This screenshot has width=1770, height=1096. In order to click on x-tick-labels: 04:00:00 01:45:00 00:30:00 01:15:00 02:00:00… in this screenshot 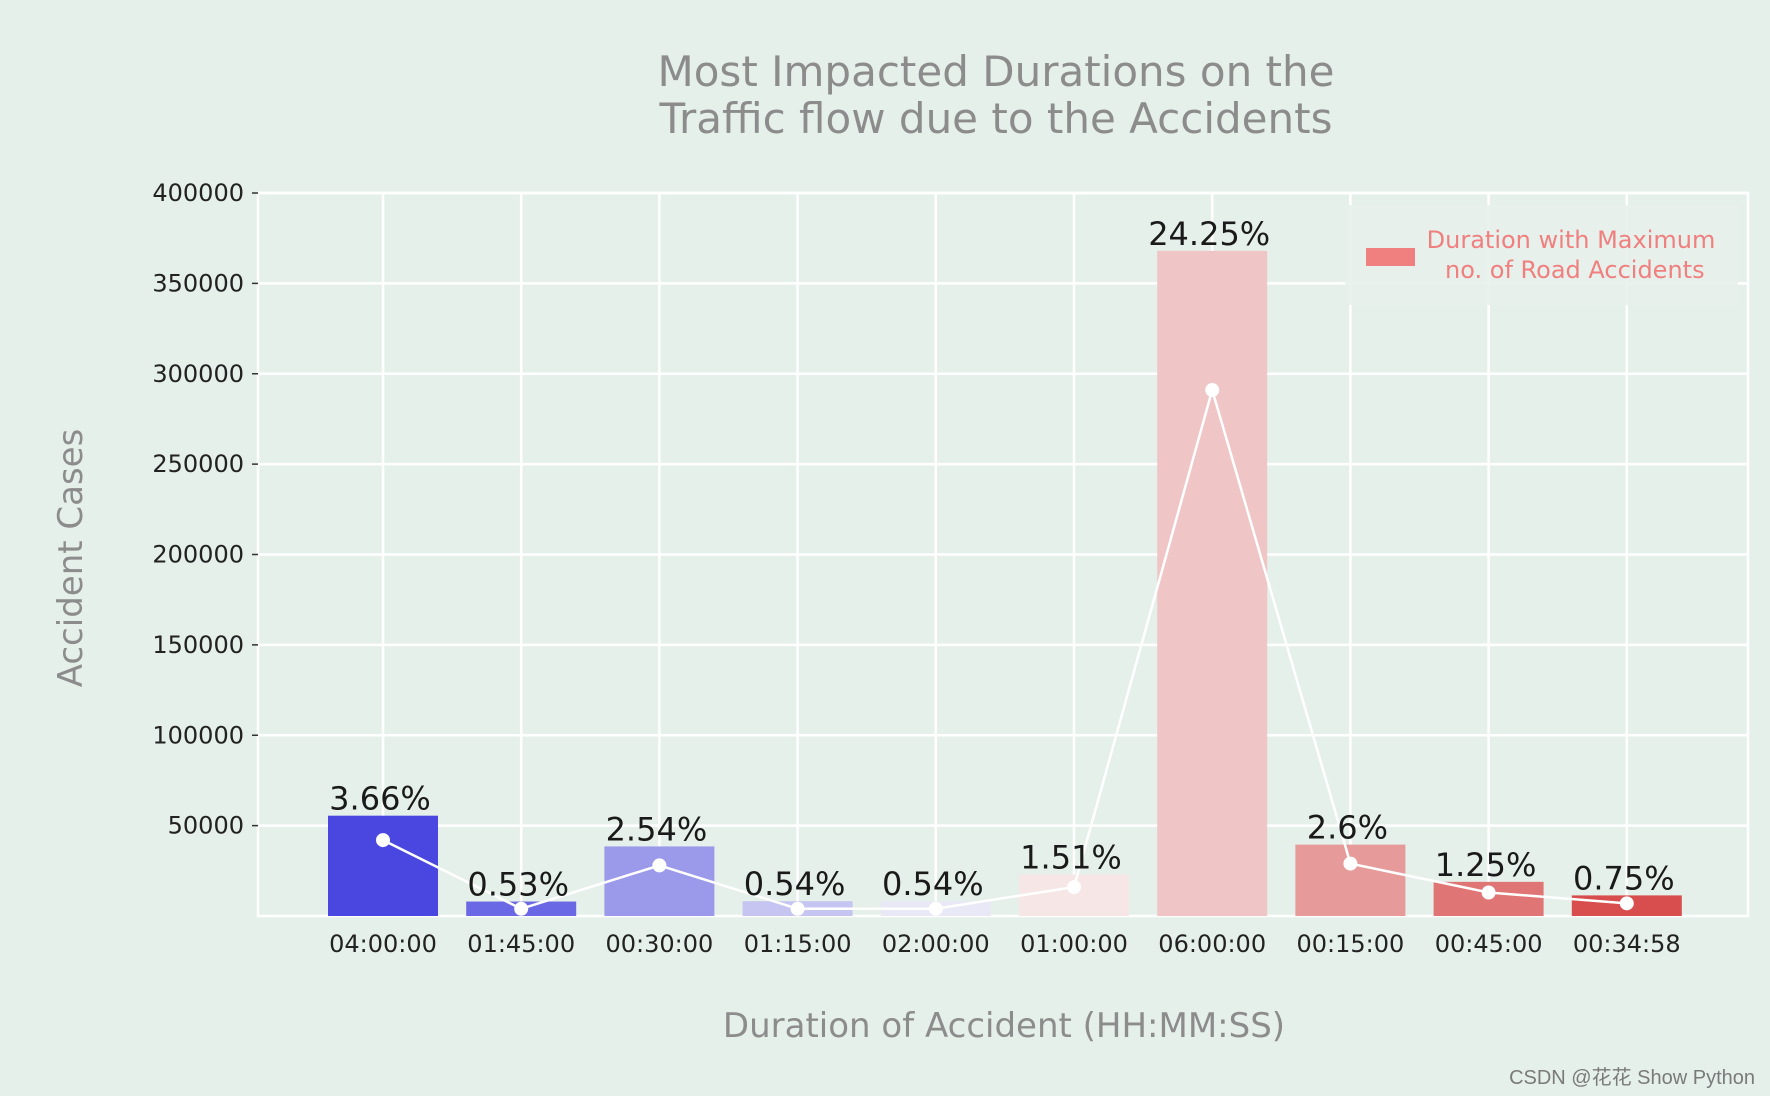, I will do `click(1005, 944)`.